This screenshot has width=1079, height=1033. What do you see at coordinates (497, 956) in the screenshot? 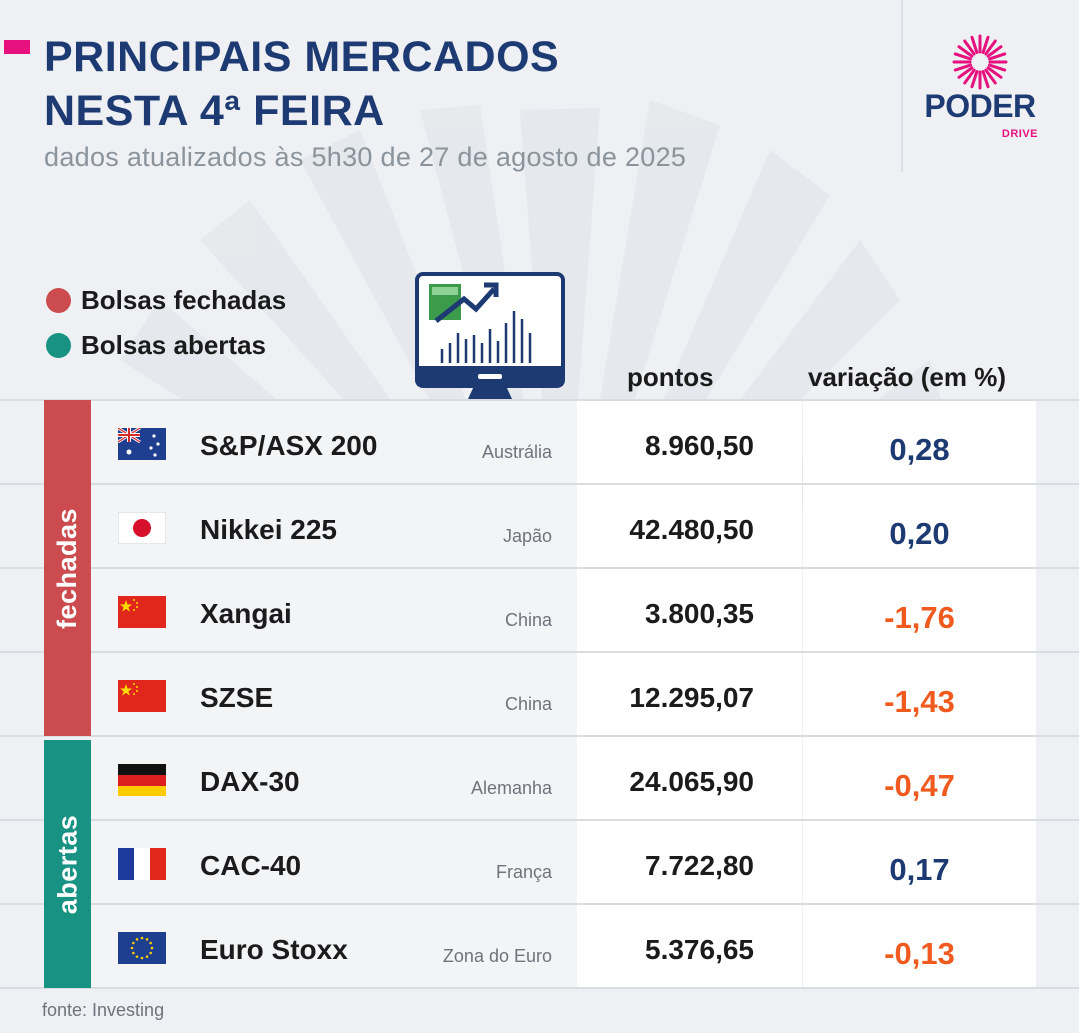
I see `country-label: Zona do Euro` at bounding box center [497, 956].